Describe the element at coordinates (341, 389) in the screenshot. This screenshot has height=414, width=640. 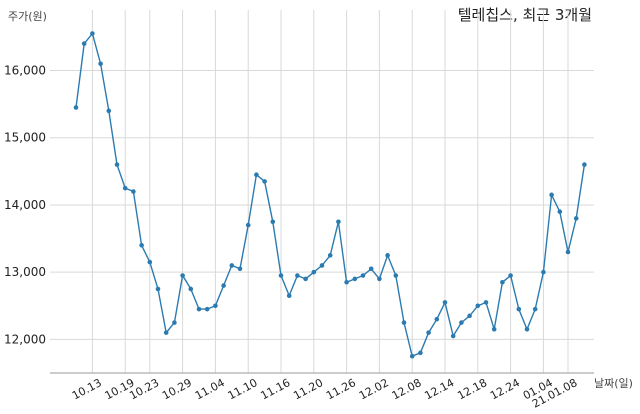
I see `x-tick-label: 11.26` at that location.